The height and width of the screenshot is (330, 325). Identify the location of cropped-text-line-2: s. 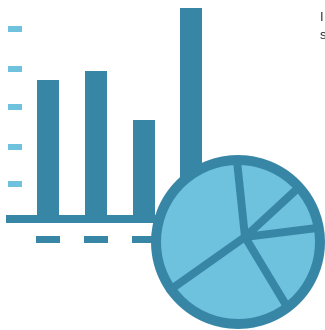
(322, 34).